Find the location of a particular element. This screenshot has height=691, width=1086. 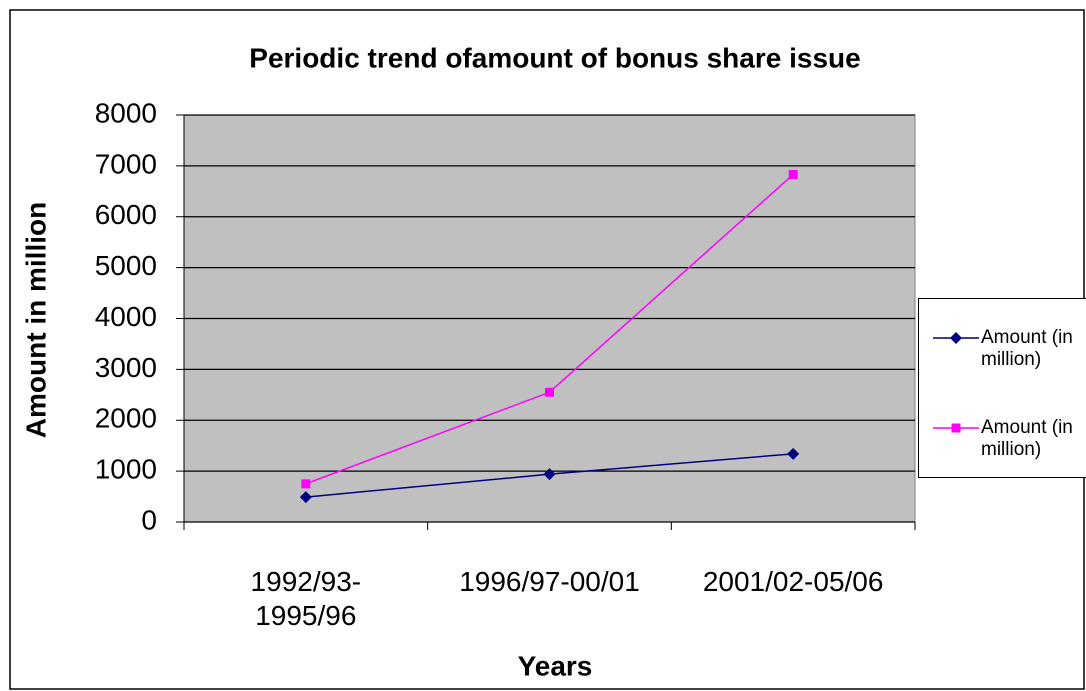

y-tick-label: 5000 is located at coordinates (126, 265).